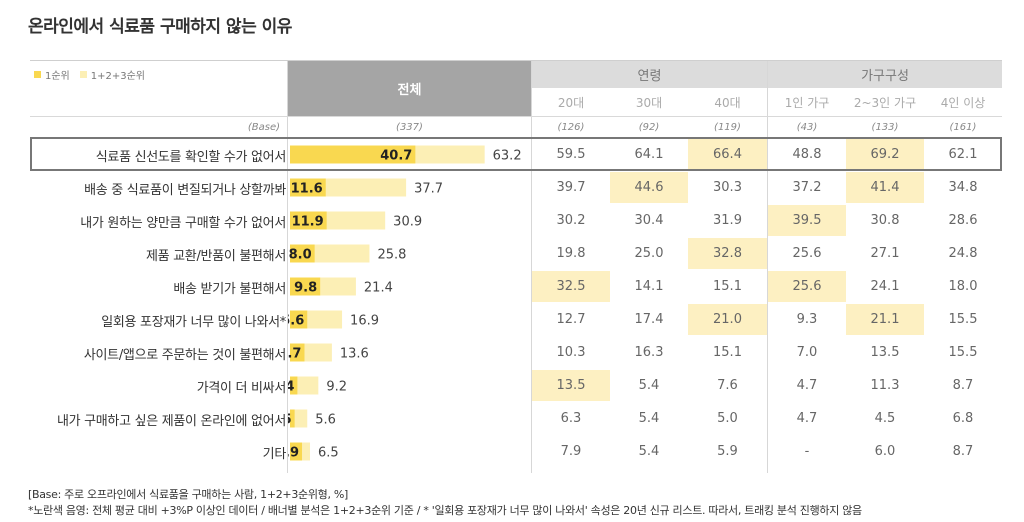 This screenshot has height=522, width=1024. I want to click on table-cell: 39.5, so click(807, 220).